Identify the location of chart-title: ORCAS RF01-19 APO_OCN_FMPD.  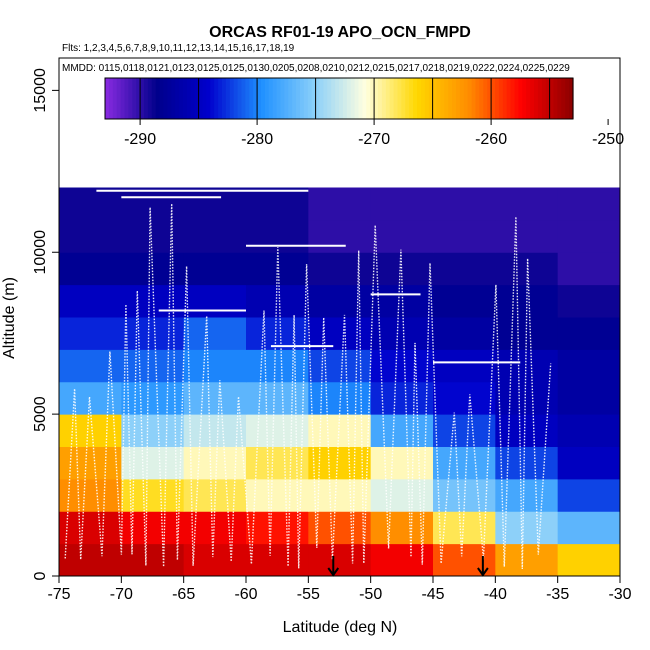
(340, 32).